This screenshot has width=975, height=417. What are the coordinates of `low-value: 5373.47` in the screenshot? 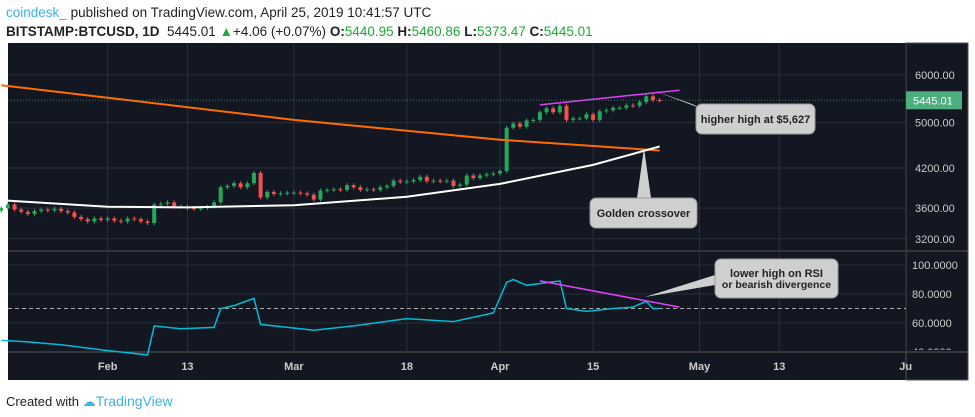 It's located at (501, 31).